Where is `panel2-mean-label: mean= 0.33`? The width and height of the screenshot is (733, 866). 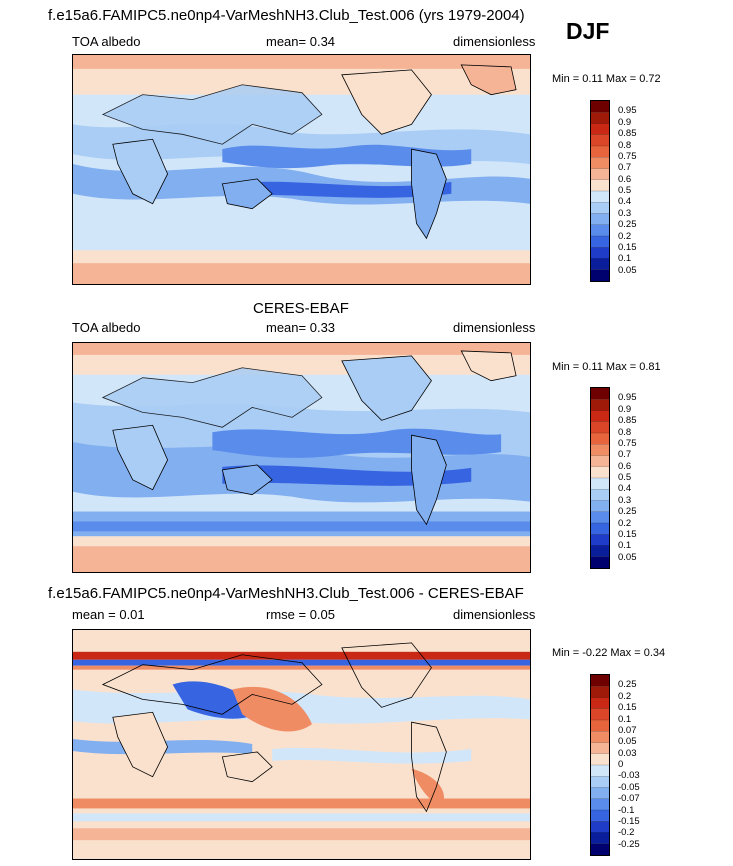 panel2-mean-label: mean= 0.33 is located at coordinates (301, 327).